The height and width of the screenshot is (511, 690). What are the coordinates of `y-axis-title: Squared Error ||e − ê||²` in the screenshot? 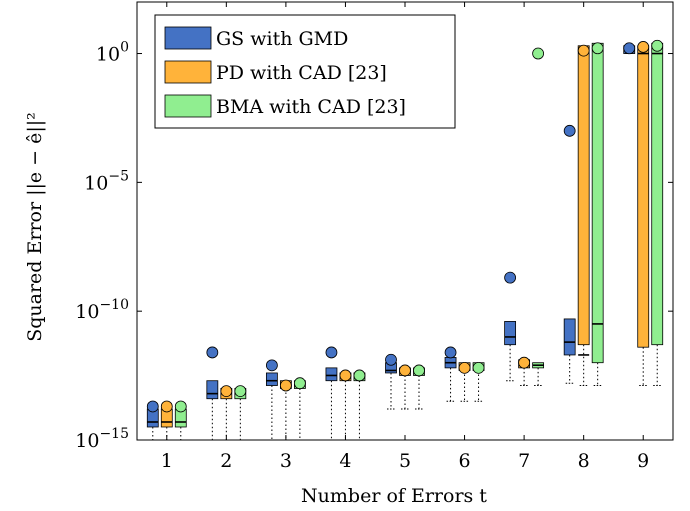 It's located at (35, 227).